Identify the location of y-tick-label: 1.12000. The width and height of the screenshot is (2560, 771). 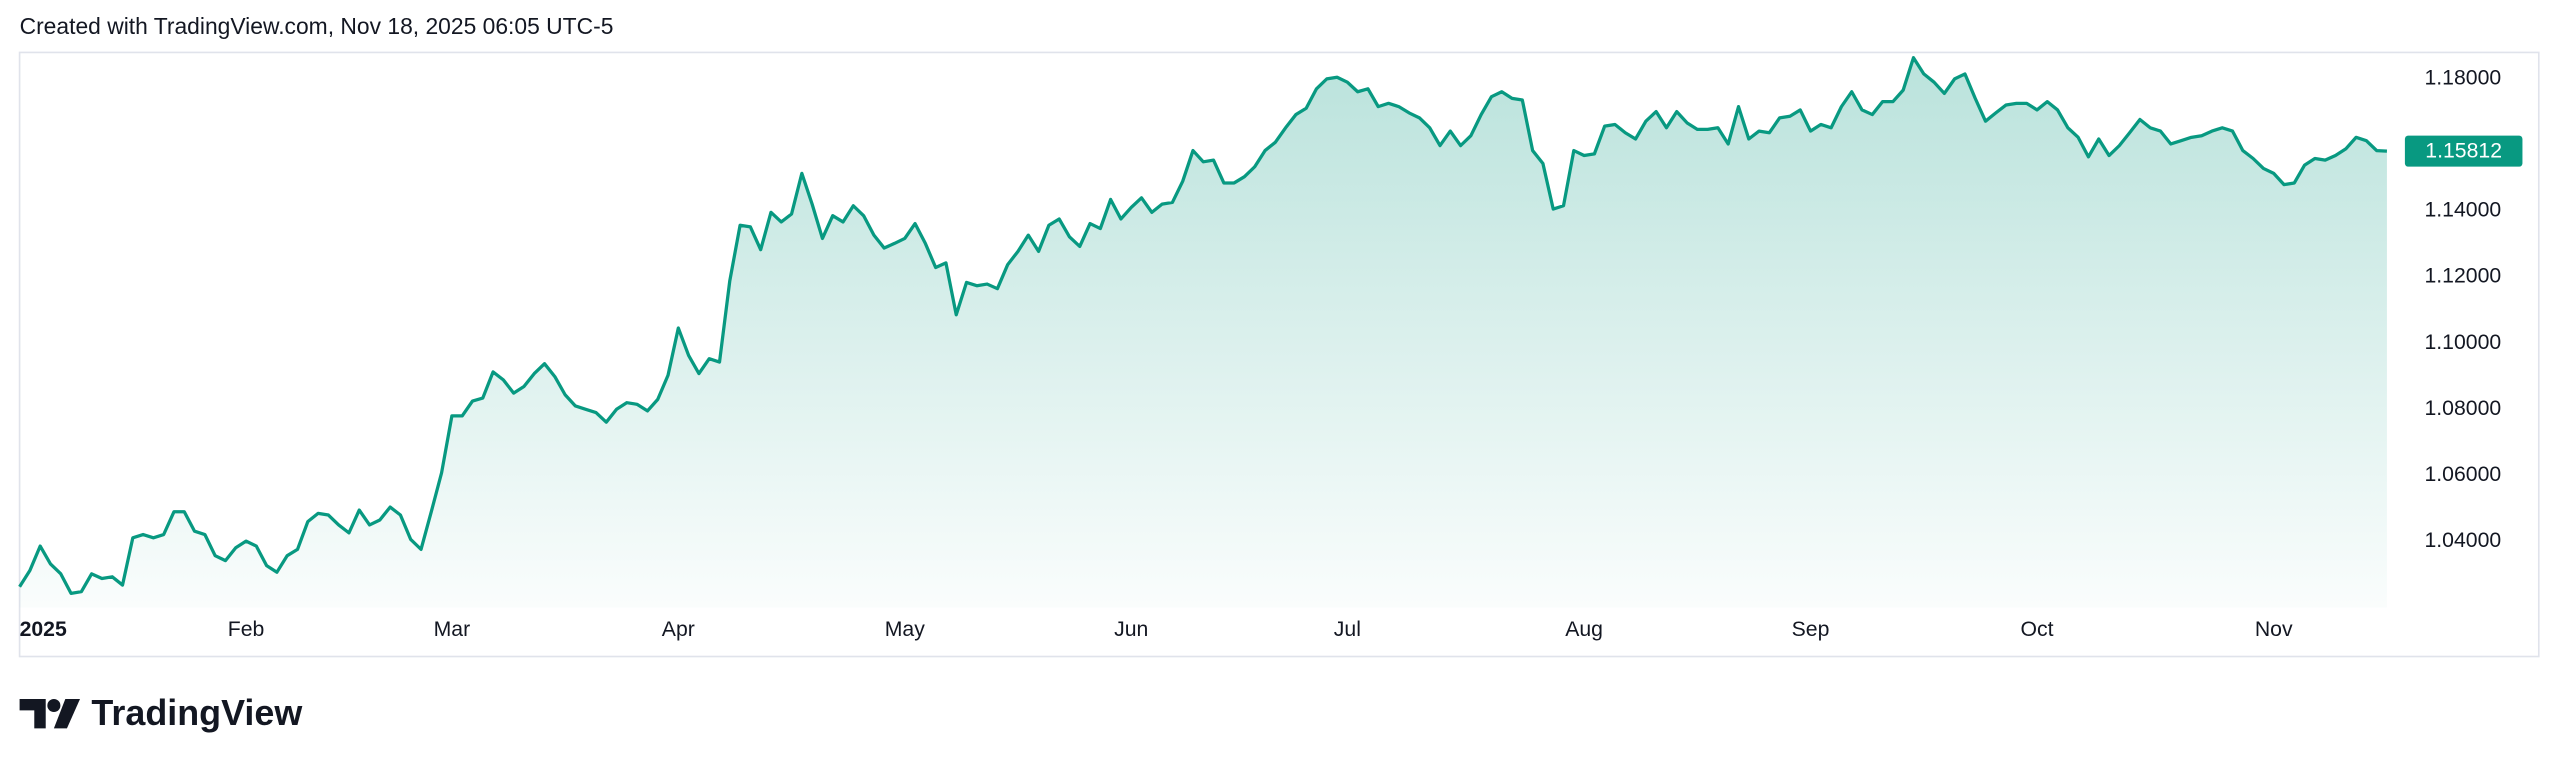
(2462, 276).